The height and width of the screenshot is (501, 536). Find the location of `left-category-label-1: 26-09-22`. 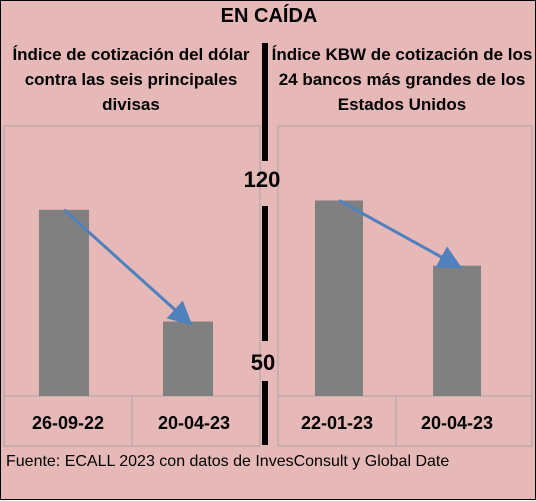

left-category-label-1: 26-09-22 is located at coordinates (68, 423).